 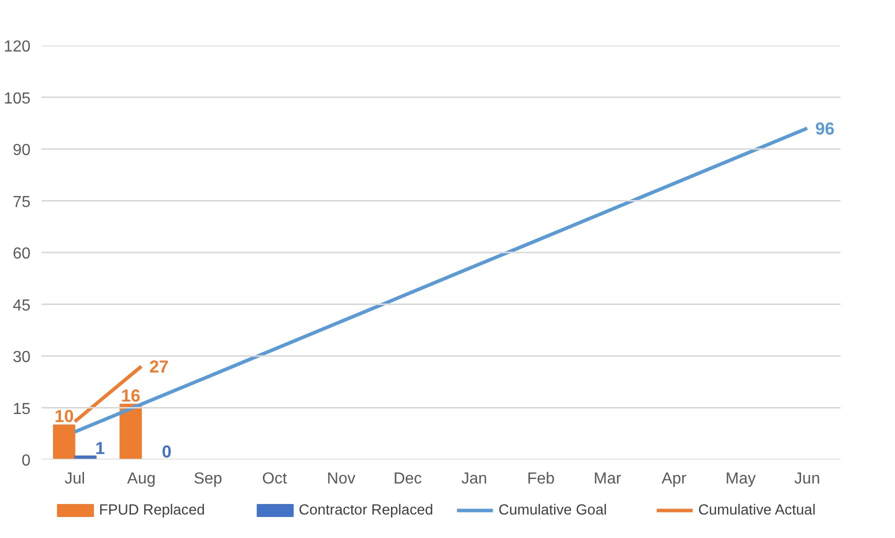 What do you see at coordinates (21, 202) in the screenshot?
I see `y-tick-label: 75` at bounding box center [21, 202].